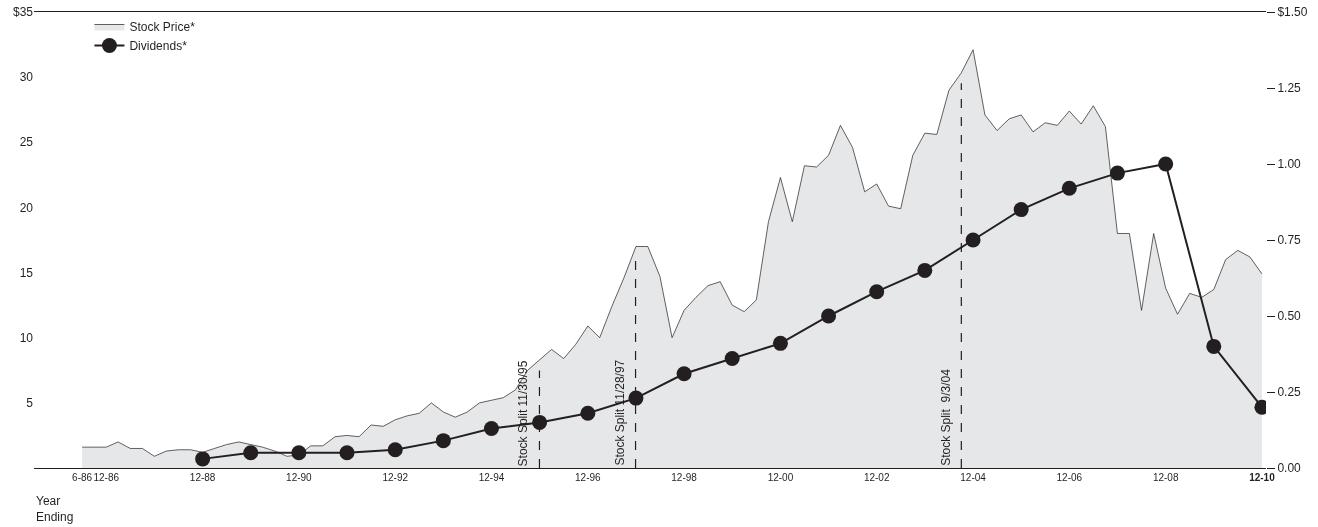 This screenshot has height=527, width=1318. Describe the element at coordinates (684, 478) in the screenshot. I see `x-tick-label: 12-98` at that location.